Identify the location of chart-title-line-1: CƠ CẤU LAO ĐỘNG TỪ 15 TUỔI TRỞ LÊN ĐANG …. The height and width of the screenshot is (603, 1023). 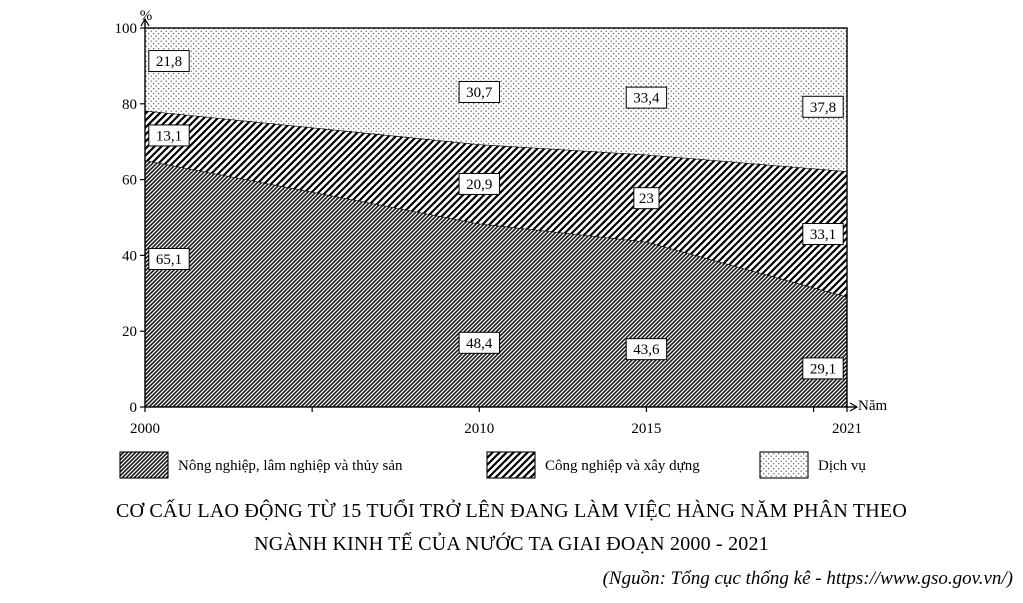
(511, 511).